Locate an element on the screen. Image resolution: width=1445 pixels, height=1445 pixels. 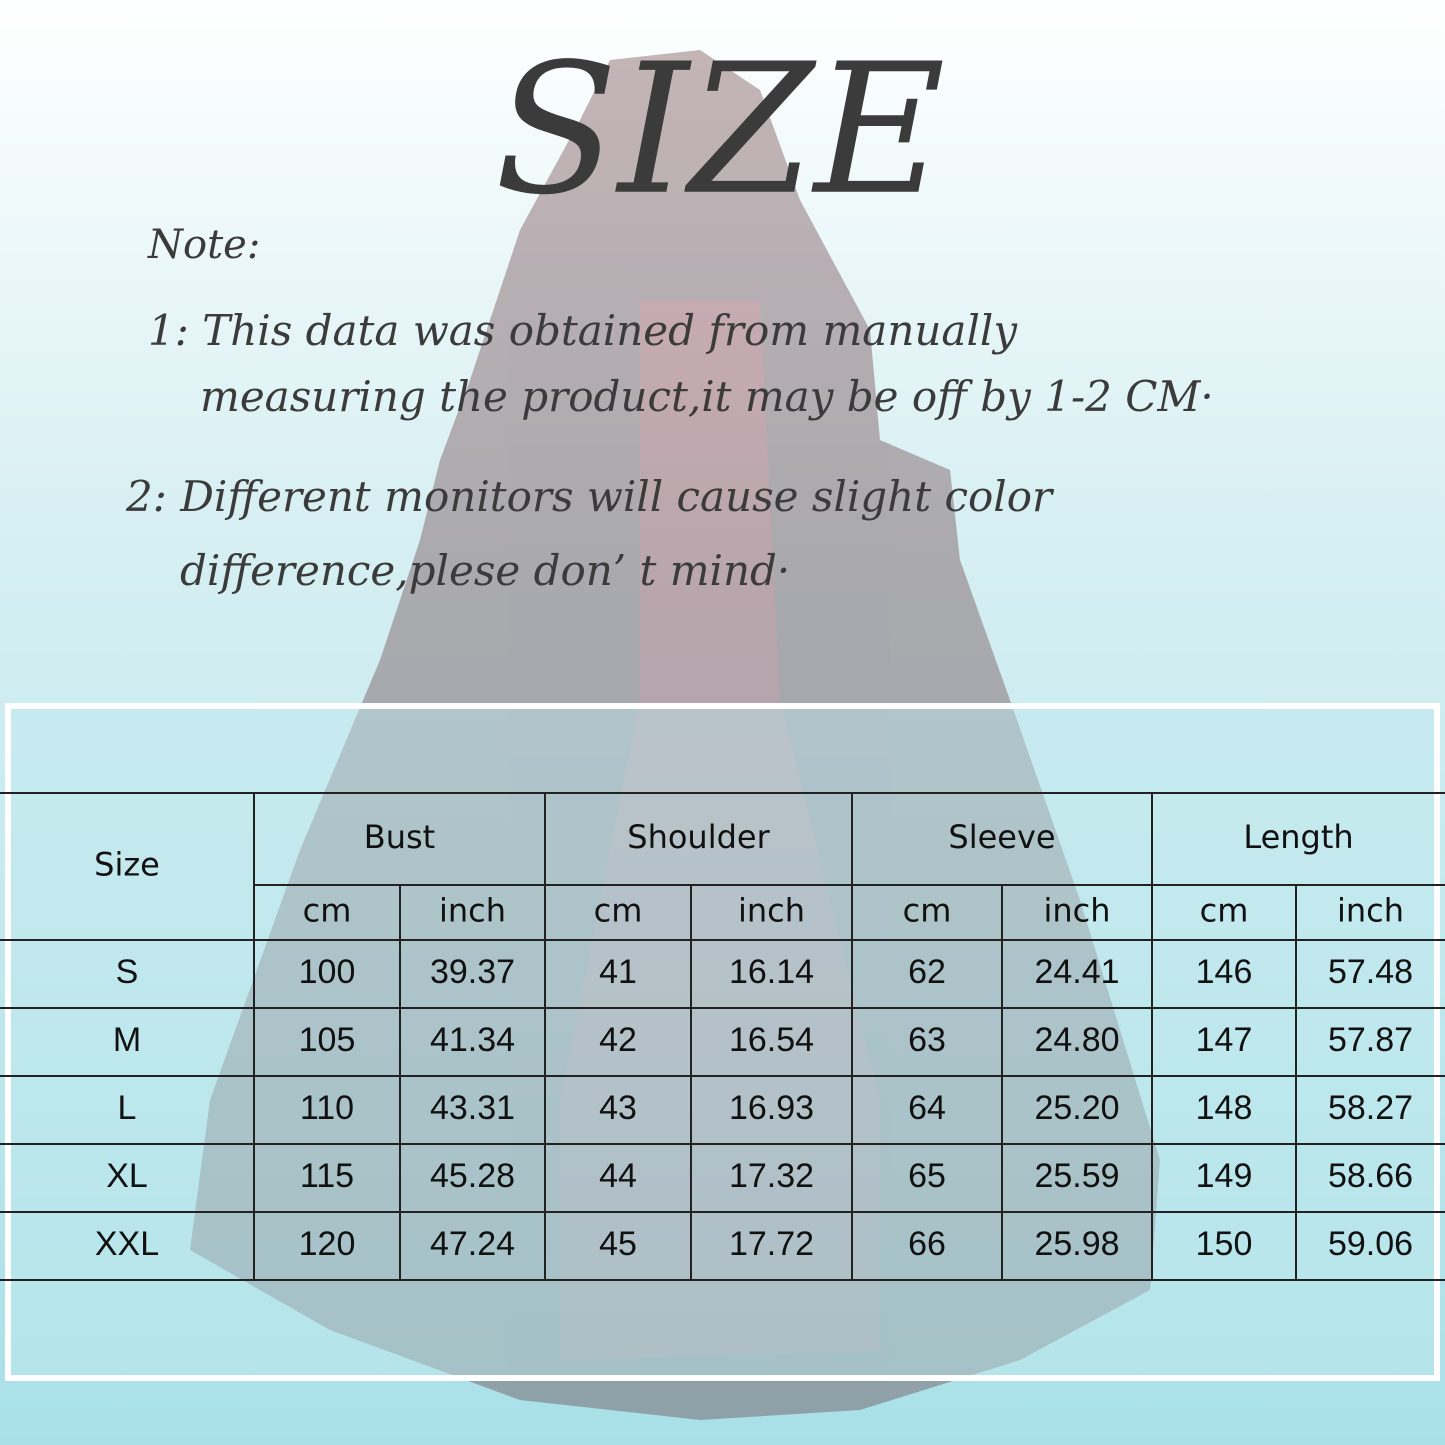
group-header: Length is located at coordinates (1298, 837).